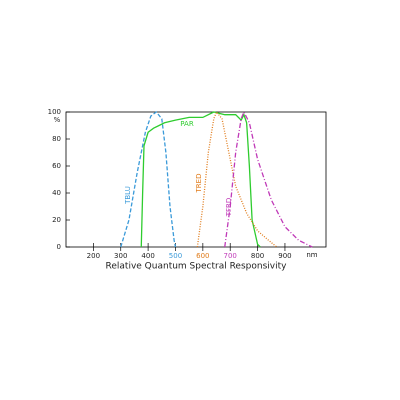 Image resolution: width=400 pixels, height=400 pixels. What do you see at coordinates (175, 256) in the screenshot?
I see `x-tick-label: 500` at bounding box center [175, 256].